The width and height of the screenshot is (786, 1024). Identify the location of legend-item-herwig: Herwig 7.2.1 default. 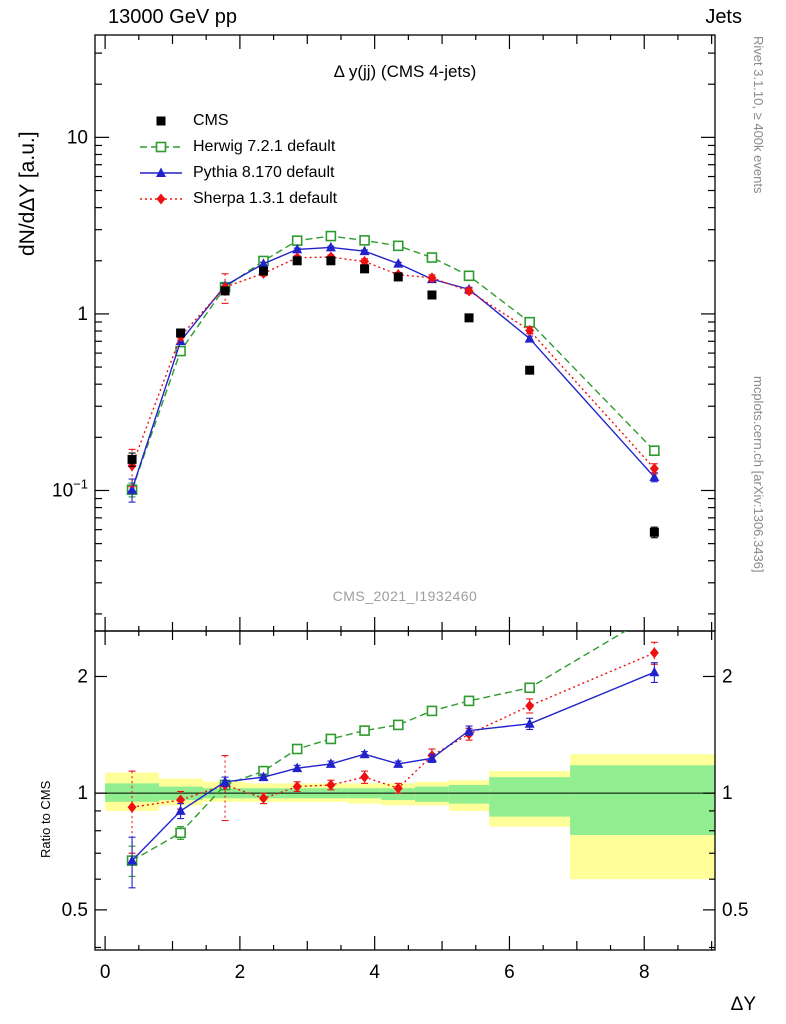
(237, 147).